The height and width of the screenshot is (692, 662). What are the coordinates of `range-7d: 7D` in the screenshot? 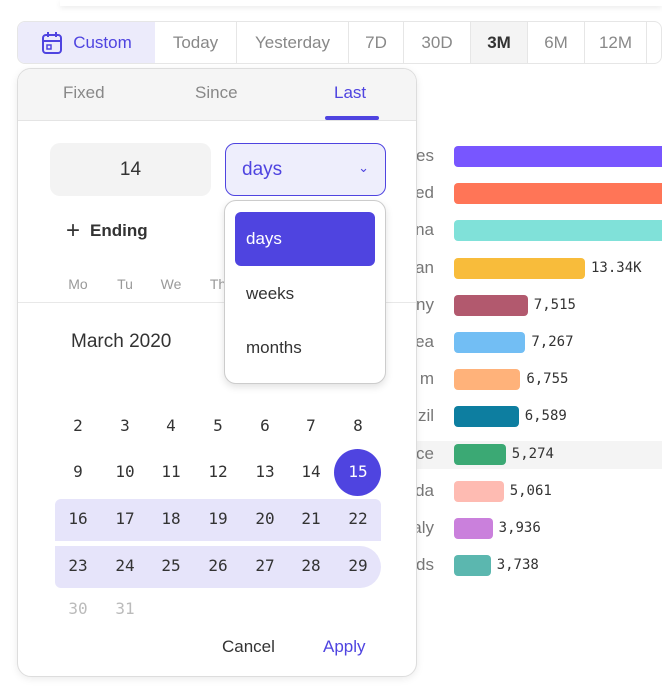 It's located at (376, 42).